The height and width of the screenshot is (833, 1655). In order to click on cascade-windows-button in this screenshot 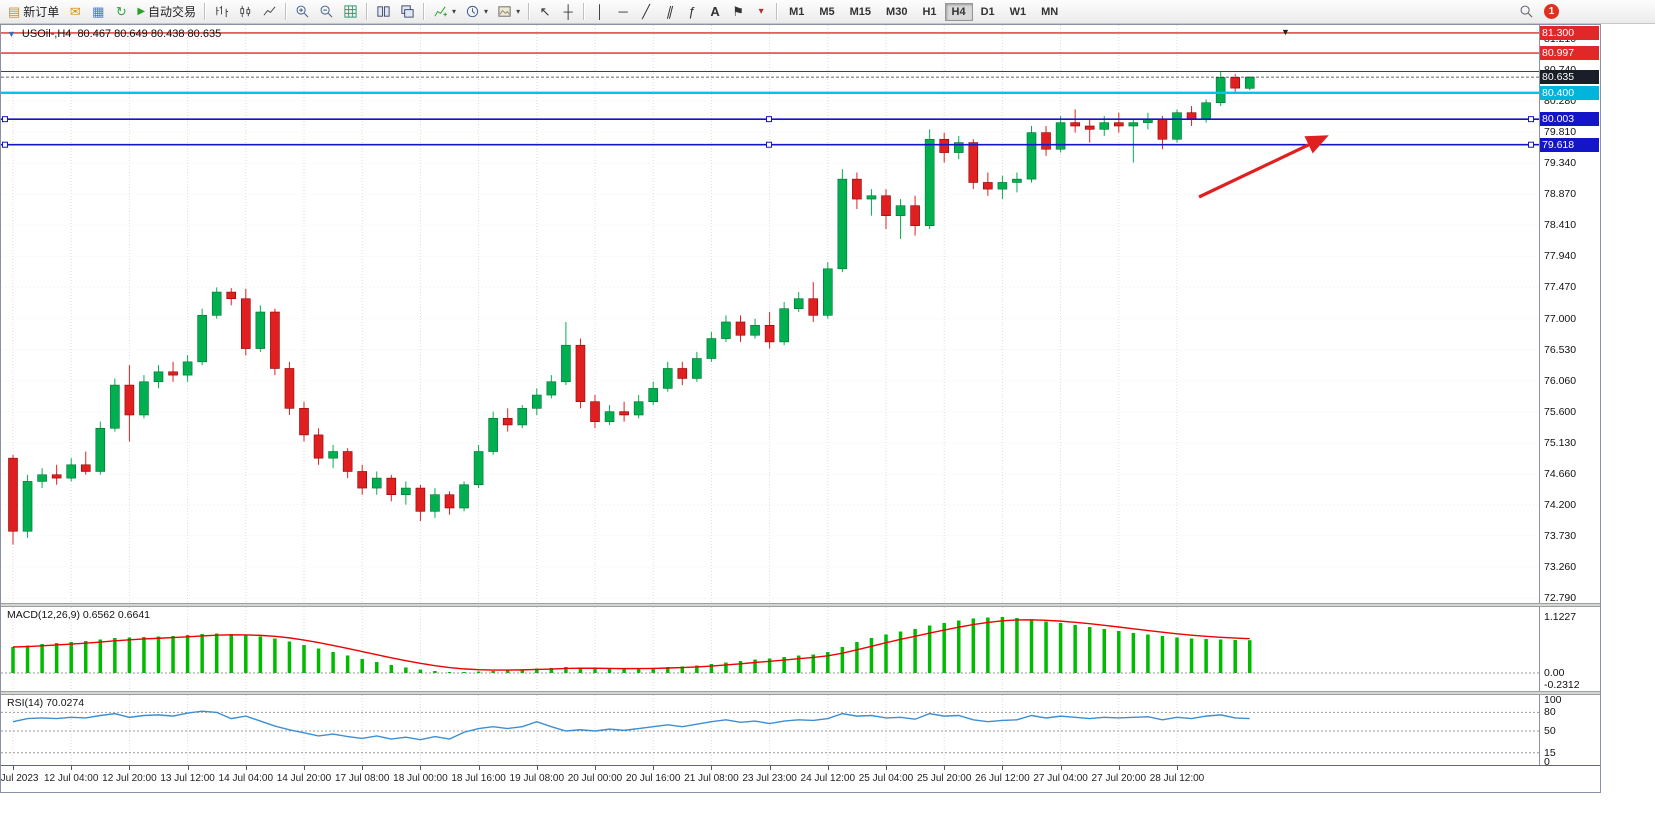, I will do `click(407, 12)`.